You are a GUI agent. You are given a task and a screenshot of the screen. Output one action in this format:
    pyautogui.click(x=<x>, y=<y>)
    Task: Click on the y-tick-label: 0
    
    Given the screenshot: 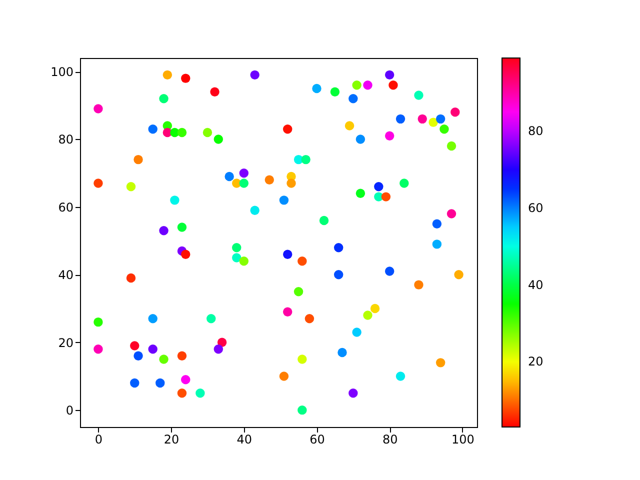 What is the action you would take?
    pyautogui.click(x=70, y=411)
    